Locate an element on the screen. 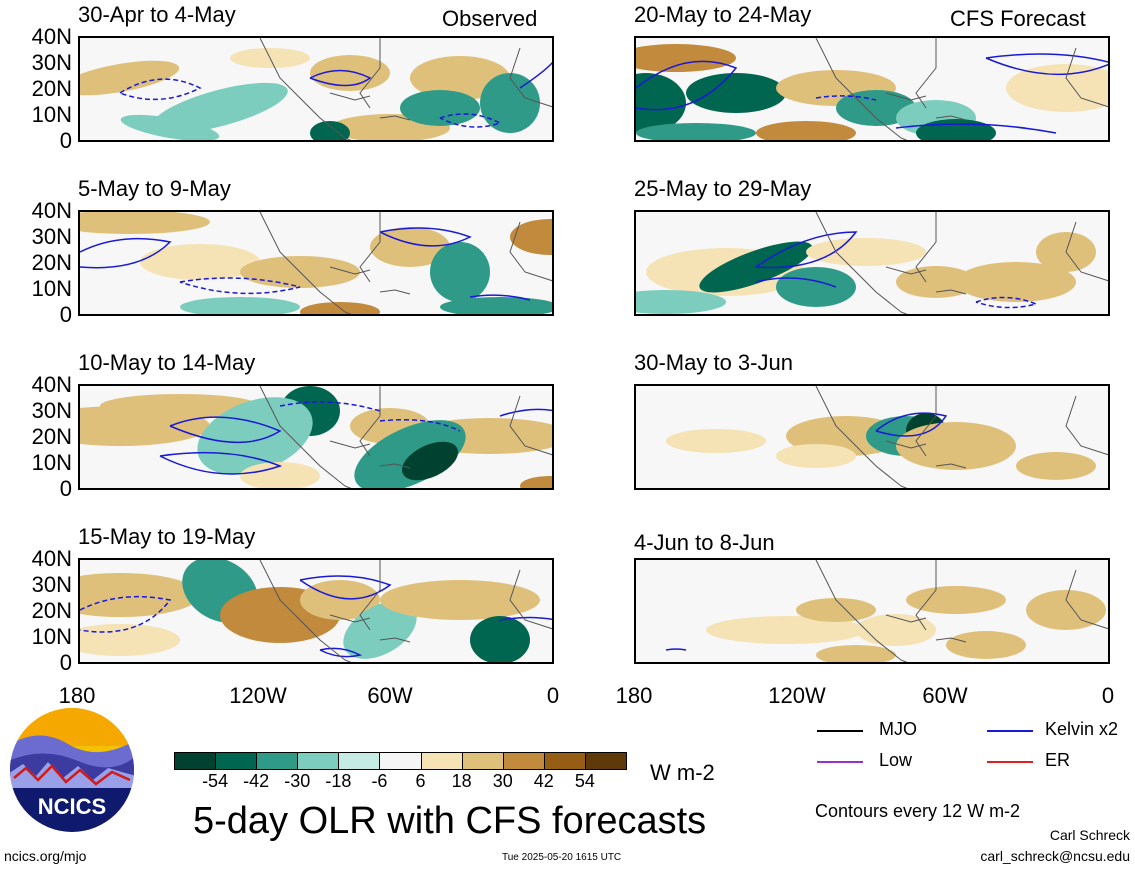 The height and width of the screenshot is (871, 1135). colorbar-label-2: -30 is located at coordinates (297, 781).